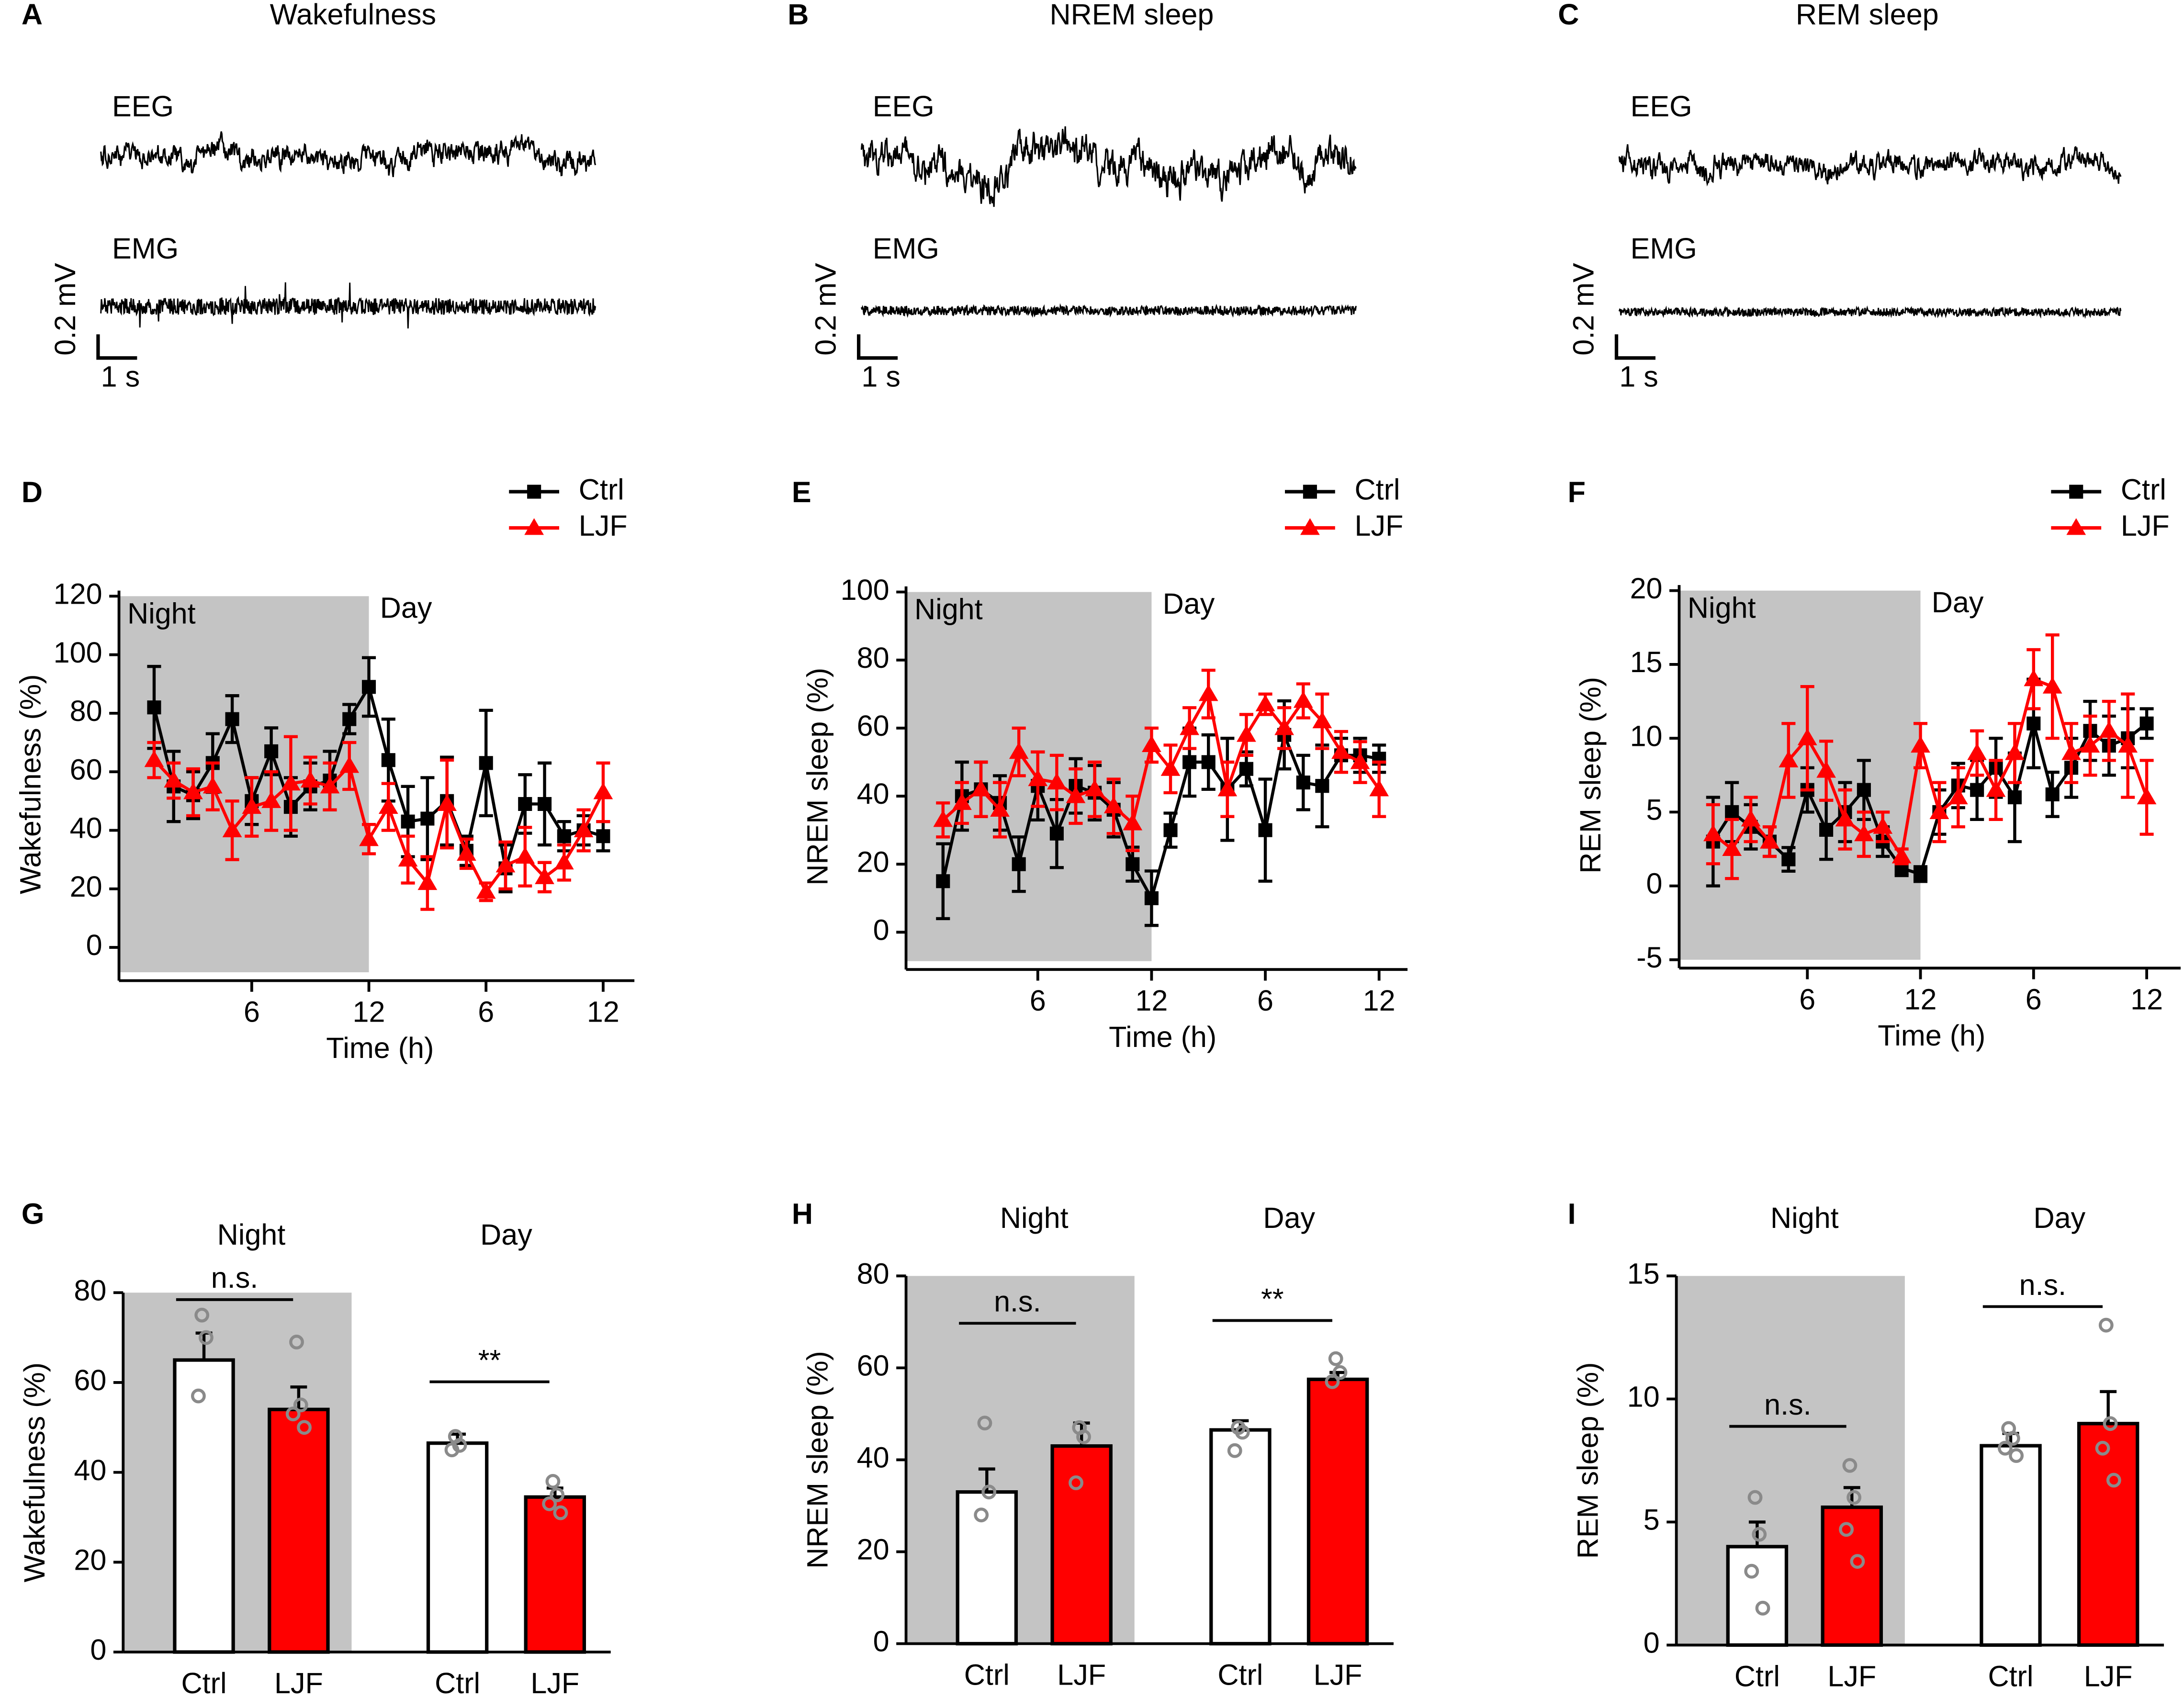 Image resolution: width=2184 pixels, height=1698 pixels. I want to click on channel-label: EMG, so click(145, 249).